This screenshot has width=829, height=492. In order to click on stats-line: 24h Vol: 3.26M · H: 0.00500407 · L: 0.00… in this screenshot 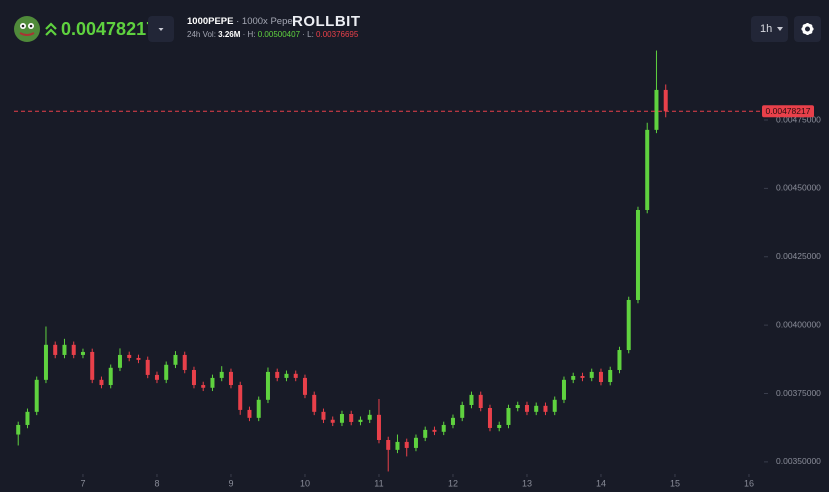, I will do `click(272, 34)`.